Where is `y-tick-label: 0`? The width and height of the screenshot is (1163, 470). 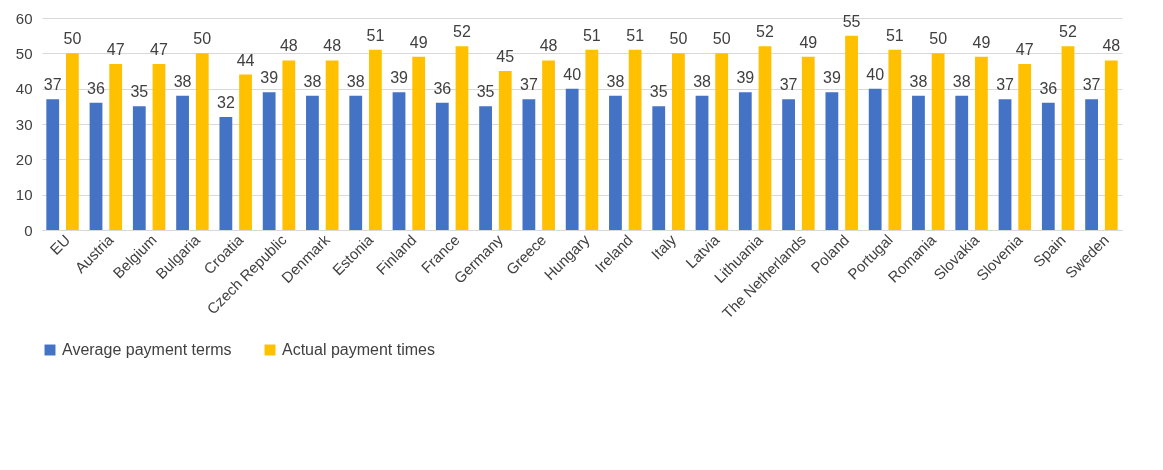
y-tick-label: 0 is located at coordinates (28, 230).